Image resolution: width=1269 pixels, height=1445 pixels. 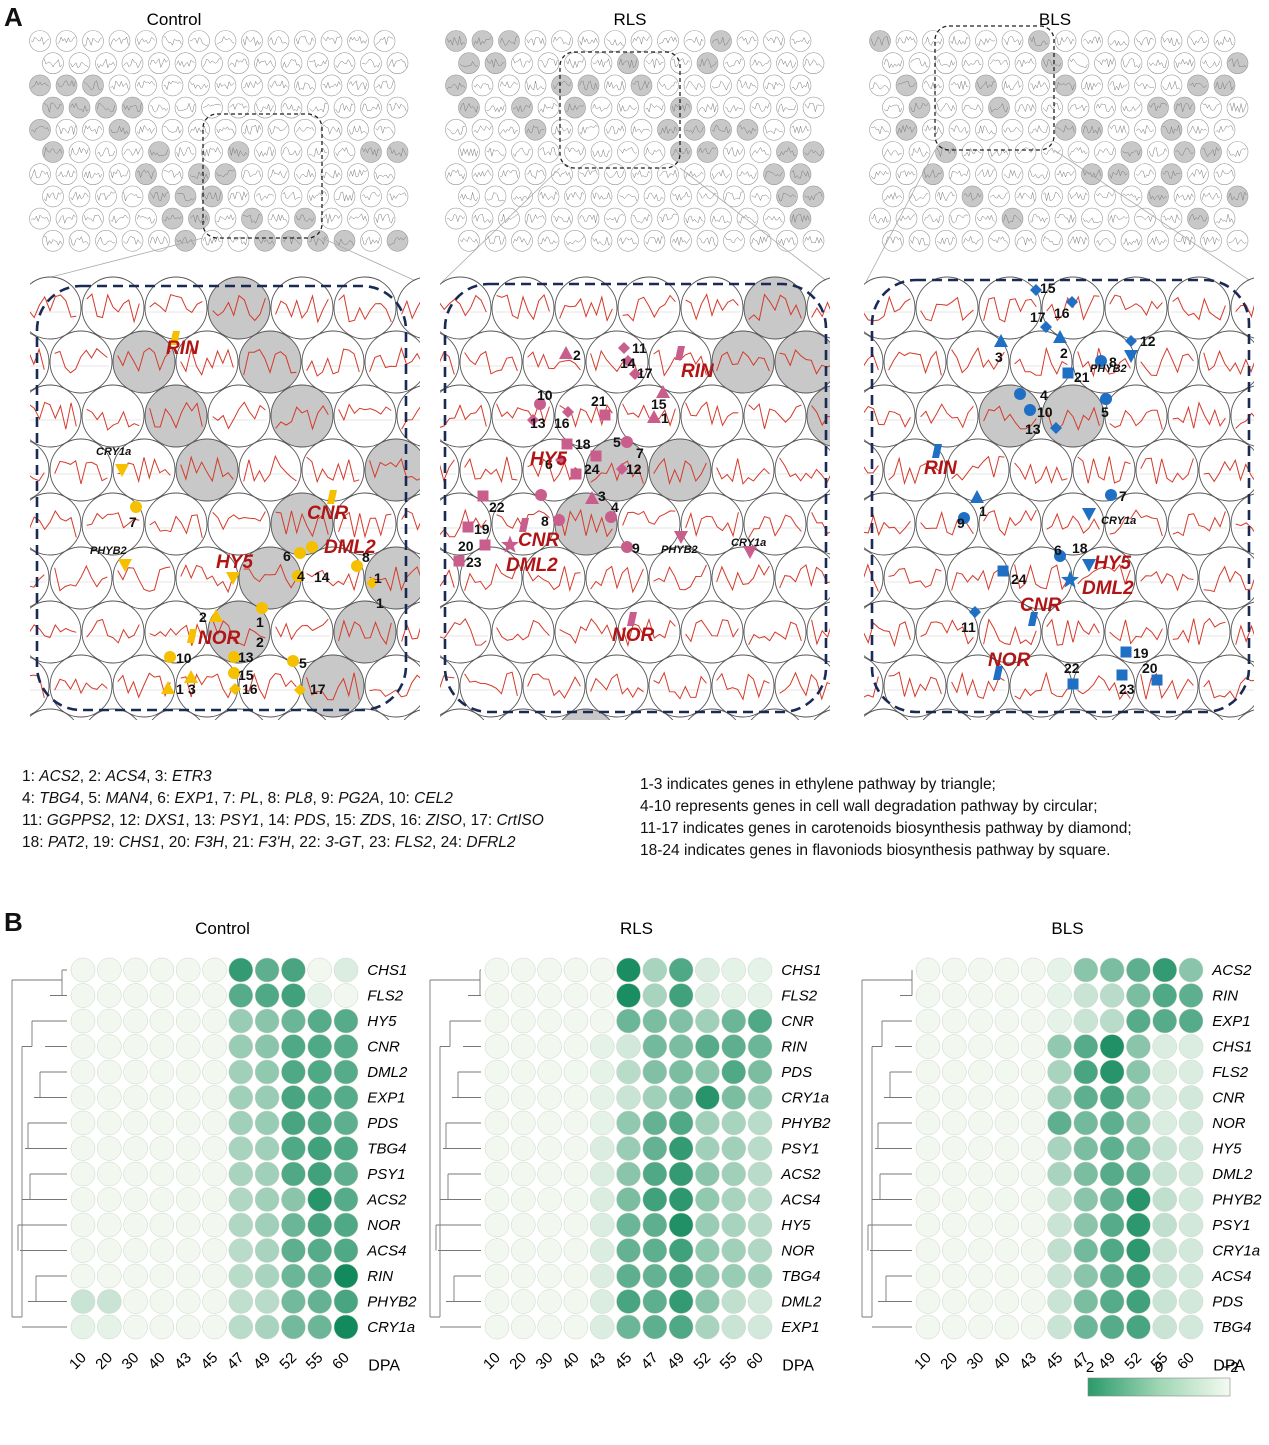 I want to click on gene-number-label: 8, so click(x=1113, y=362).